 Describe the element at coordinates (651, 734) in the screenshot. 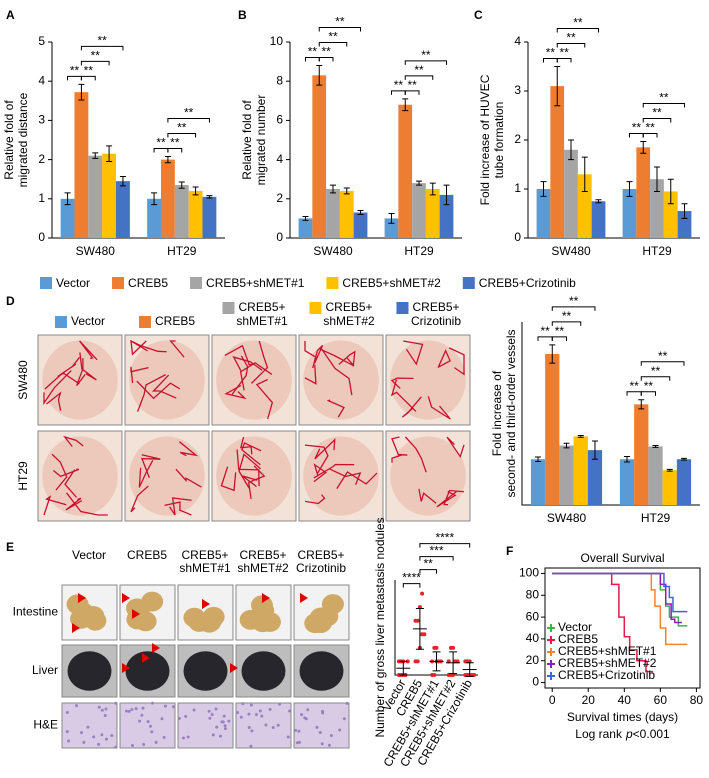

I see `note-part: <0.001` at that location.